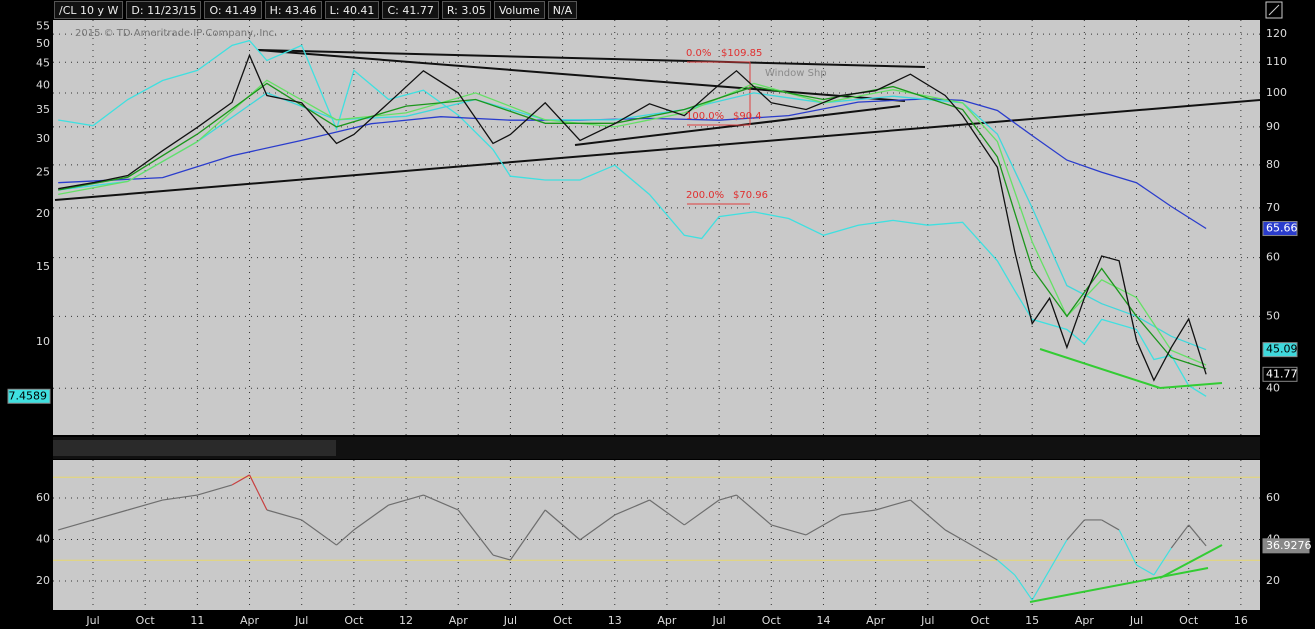  I want to click on value-box-label: 45.09, so click(1282, 349).